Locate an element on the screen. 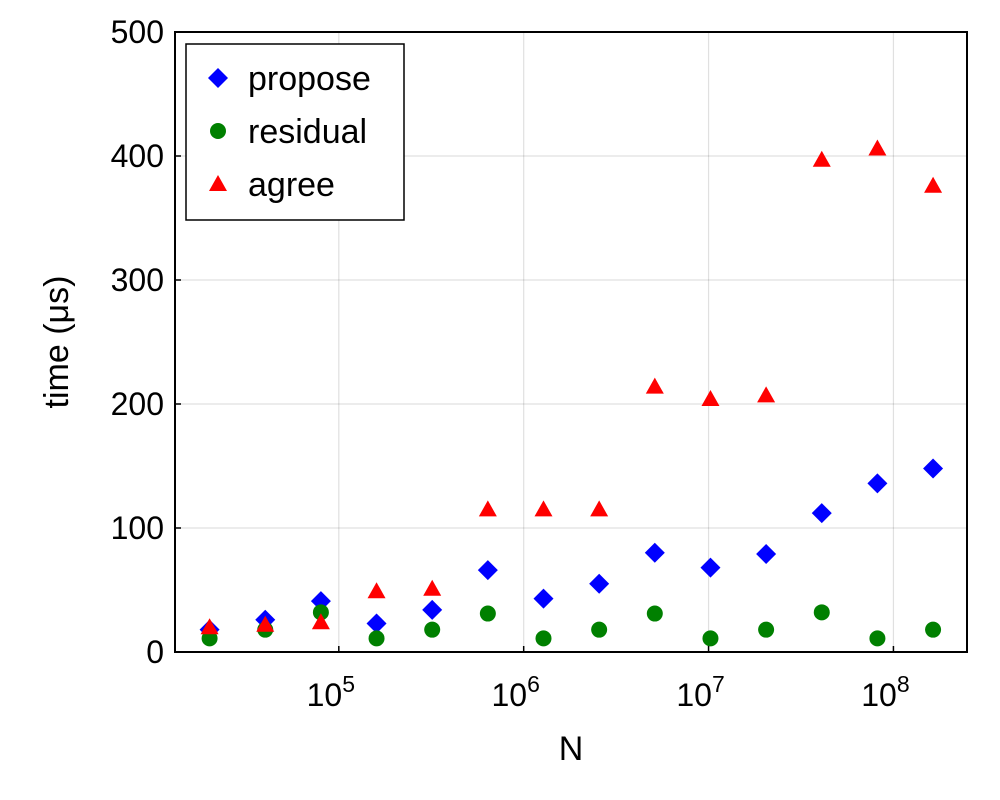  x-tick-label: 10⁷ is located at coordinates (700, 692).